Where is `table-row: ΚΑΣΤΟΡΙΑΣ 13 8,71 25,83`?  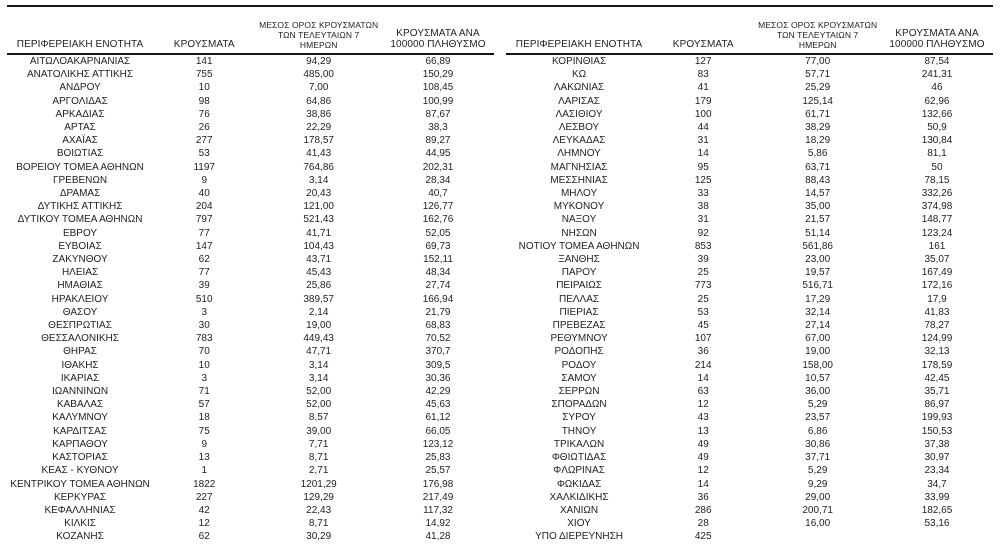 table-row: ΚΑΣΤΟΡΙΑΣ 13 8,71 25,83 is located at coordinates (250, 457).